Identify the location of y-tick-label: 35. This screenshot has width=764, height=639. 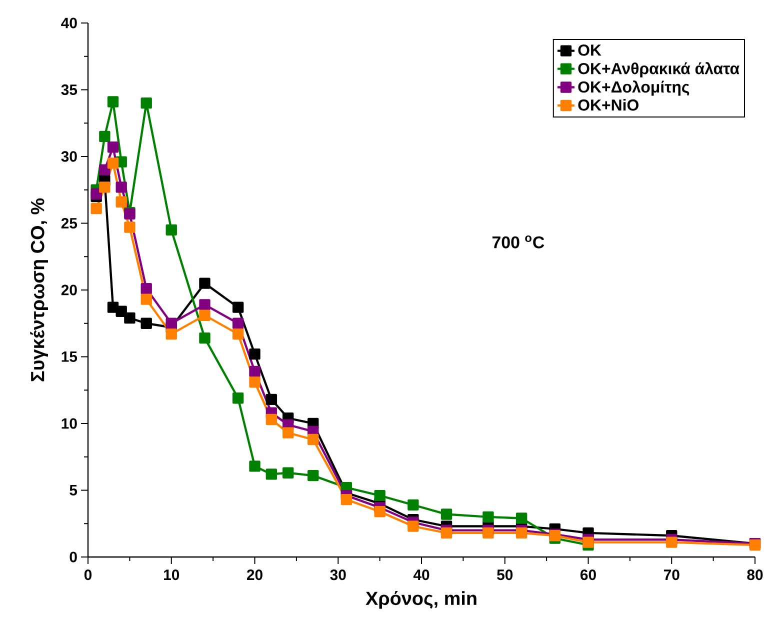
(69, 90).